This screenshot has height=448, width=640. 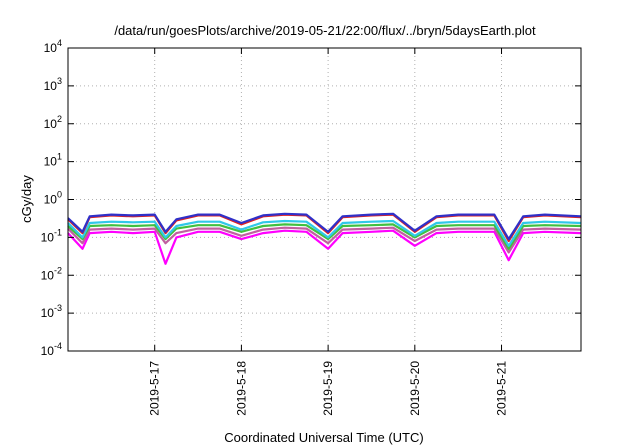 What do you see at coordinates (53, 46) in the screenshot?
I see `y-tick-label: 10⁴` at bounding box center [53, 46].